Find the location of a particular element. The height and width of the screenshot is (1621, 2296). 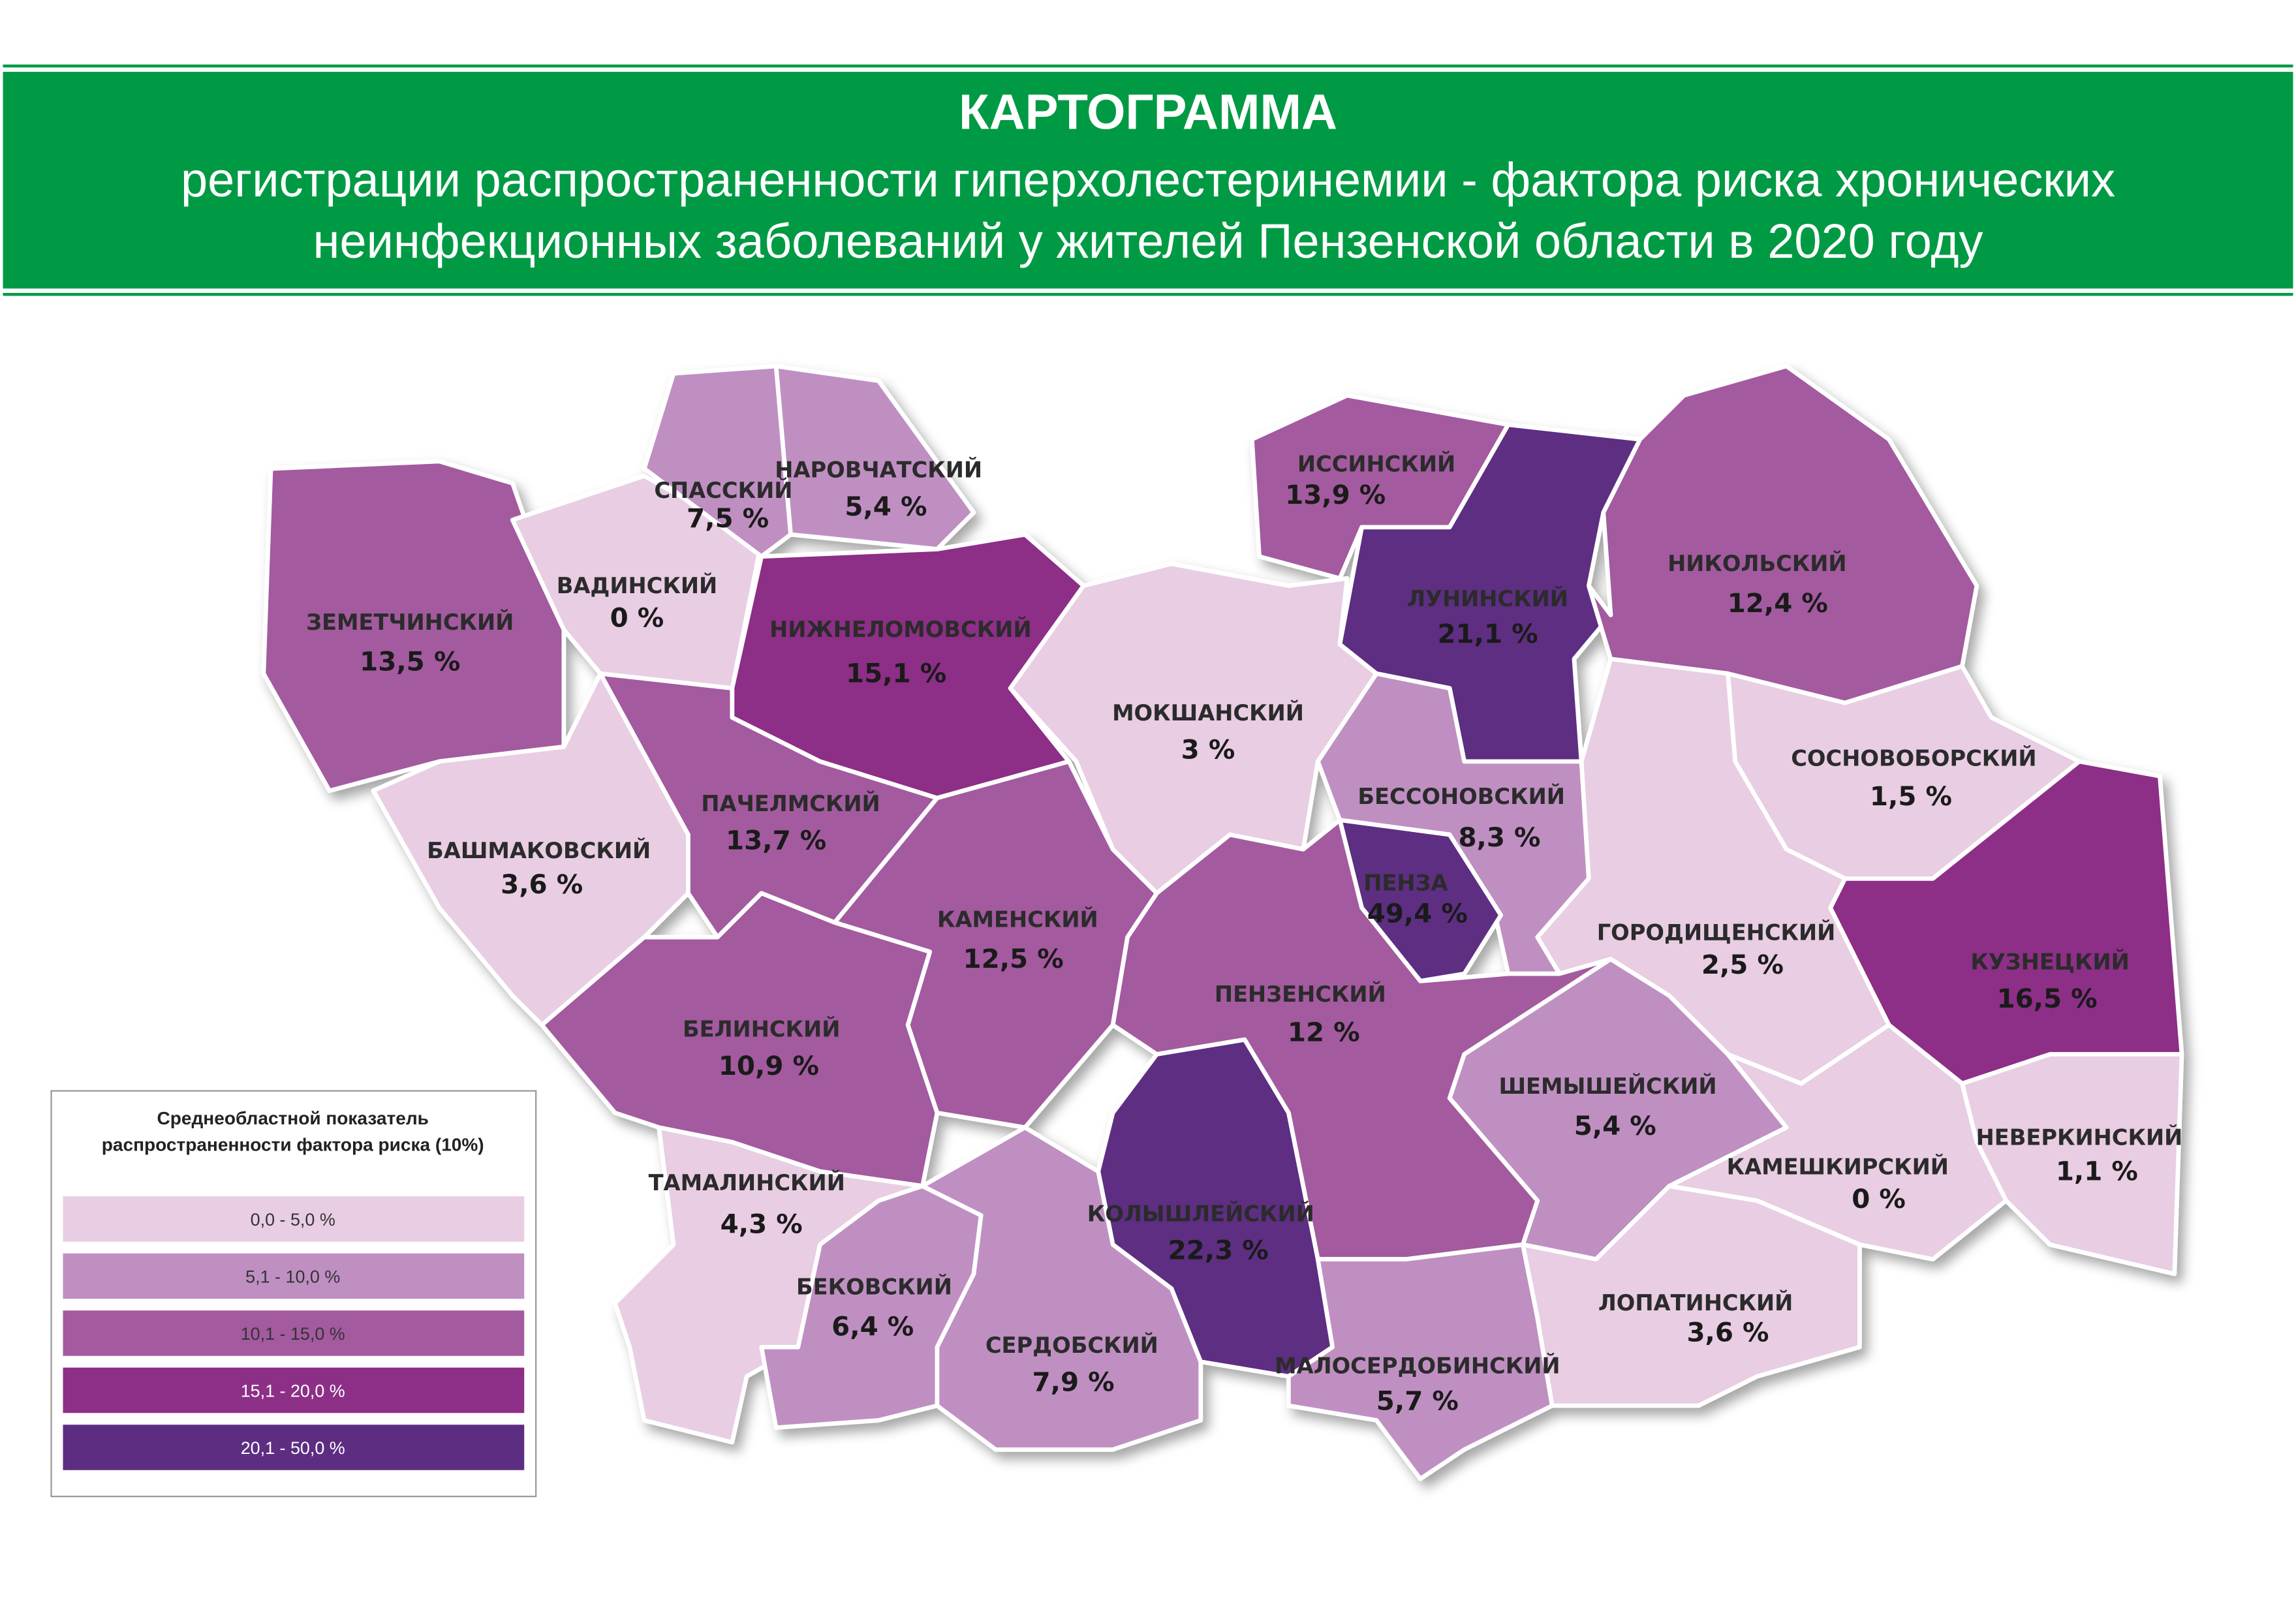

legend-label: 0,0 - 5,0 % is located at coordinates (293, 1220).